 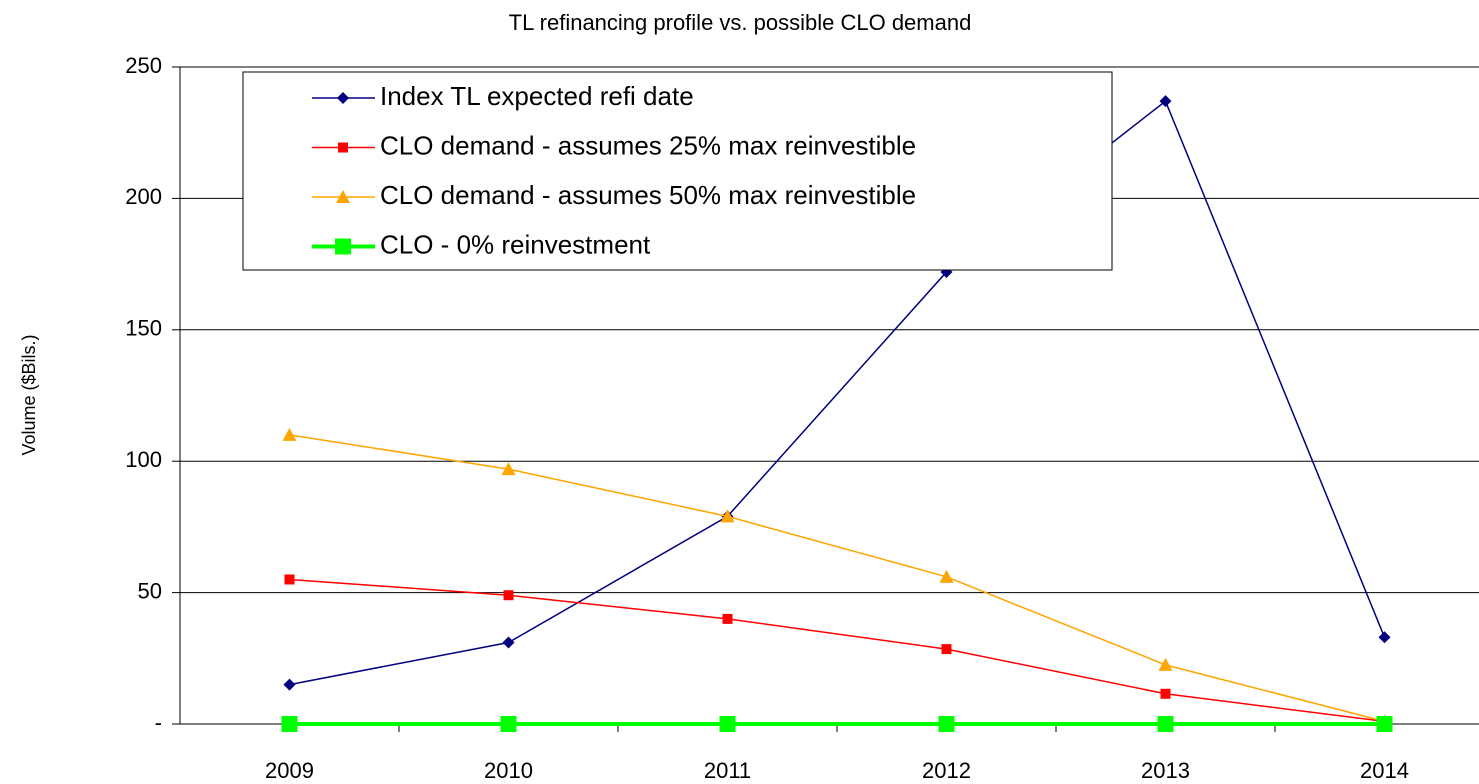 I want to click on legend-label: CLO - 0% reinvestment, so click(x=515, y=244).